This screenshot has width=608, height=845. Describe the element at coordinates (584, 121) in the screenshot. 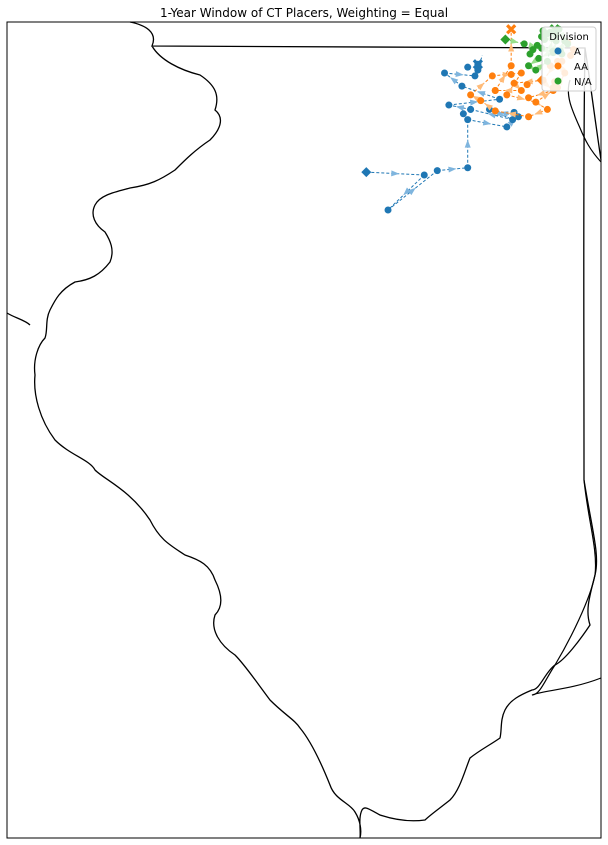

I see `lake-michigan-shoreline` at that location.